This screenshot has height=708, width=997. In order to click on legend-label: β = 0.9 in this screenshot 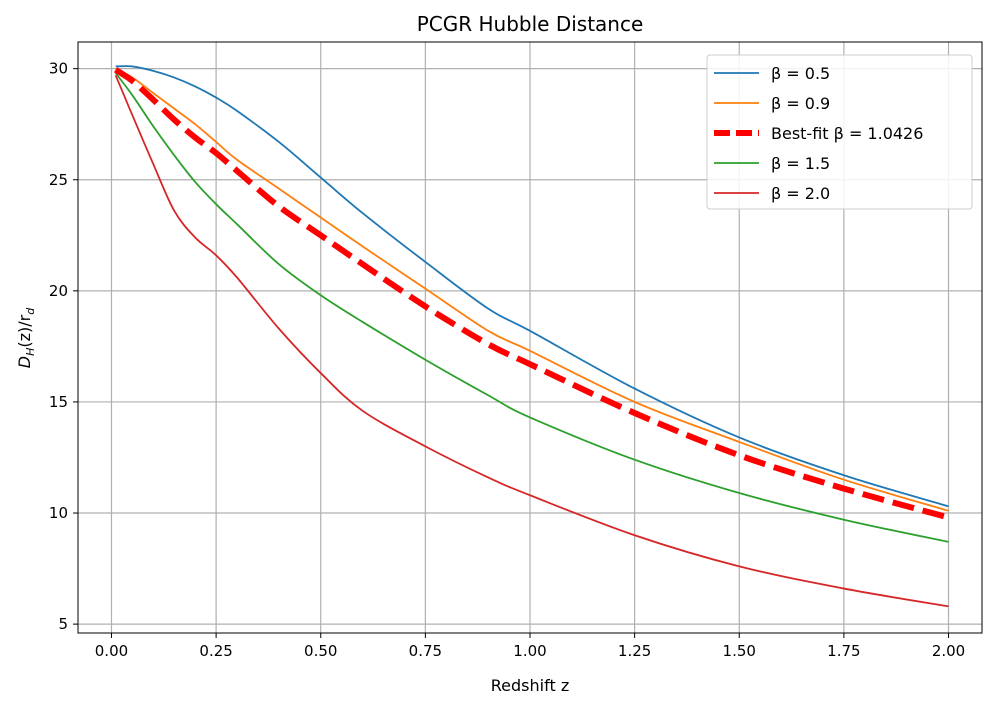, I will do `click(800, 103)`.